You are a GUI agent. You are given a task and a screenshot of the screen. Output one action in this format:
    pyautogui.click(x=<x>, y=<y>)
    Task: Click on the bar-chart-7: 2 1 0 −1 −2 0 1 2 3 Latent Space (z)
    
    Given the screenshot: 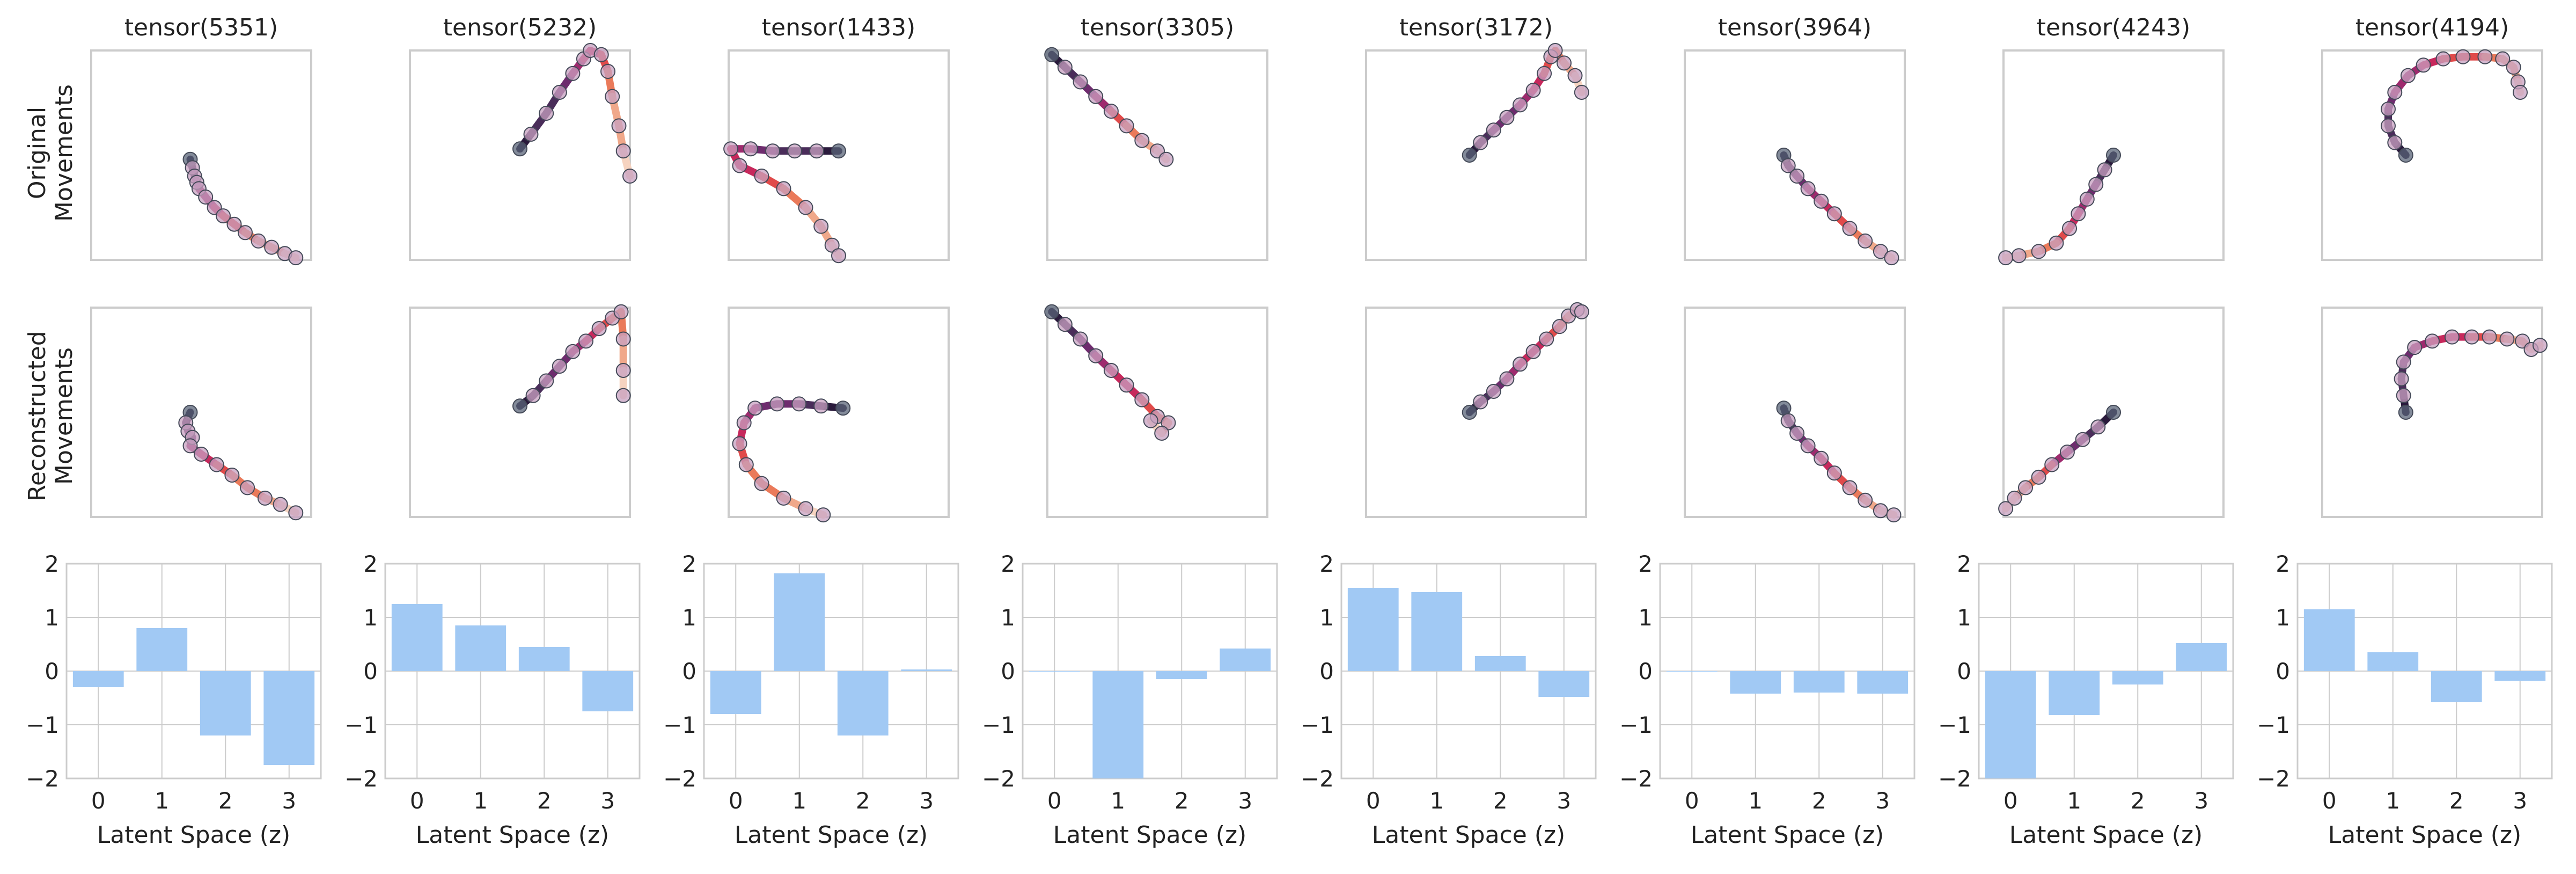 What is the action you would take?
    pyautogui.click(x=2405, y=700)
    